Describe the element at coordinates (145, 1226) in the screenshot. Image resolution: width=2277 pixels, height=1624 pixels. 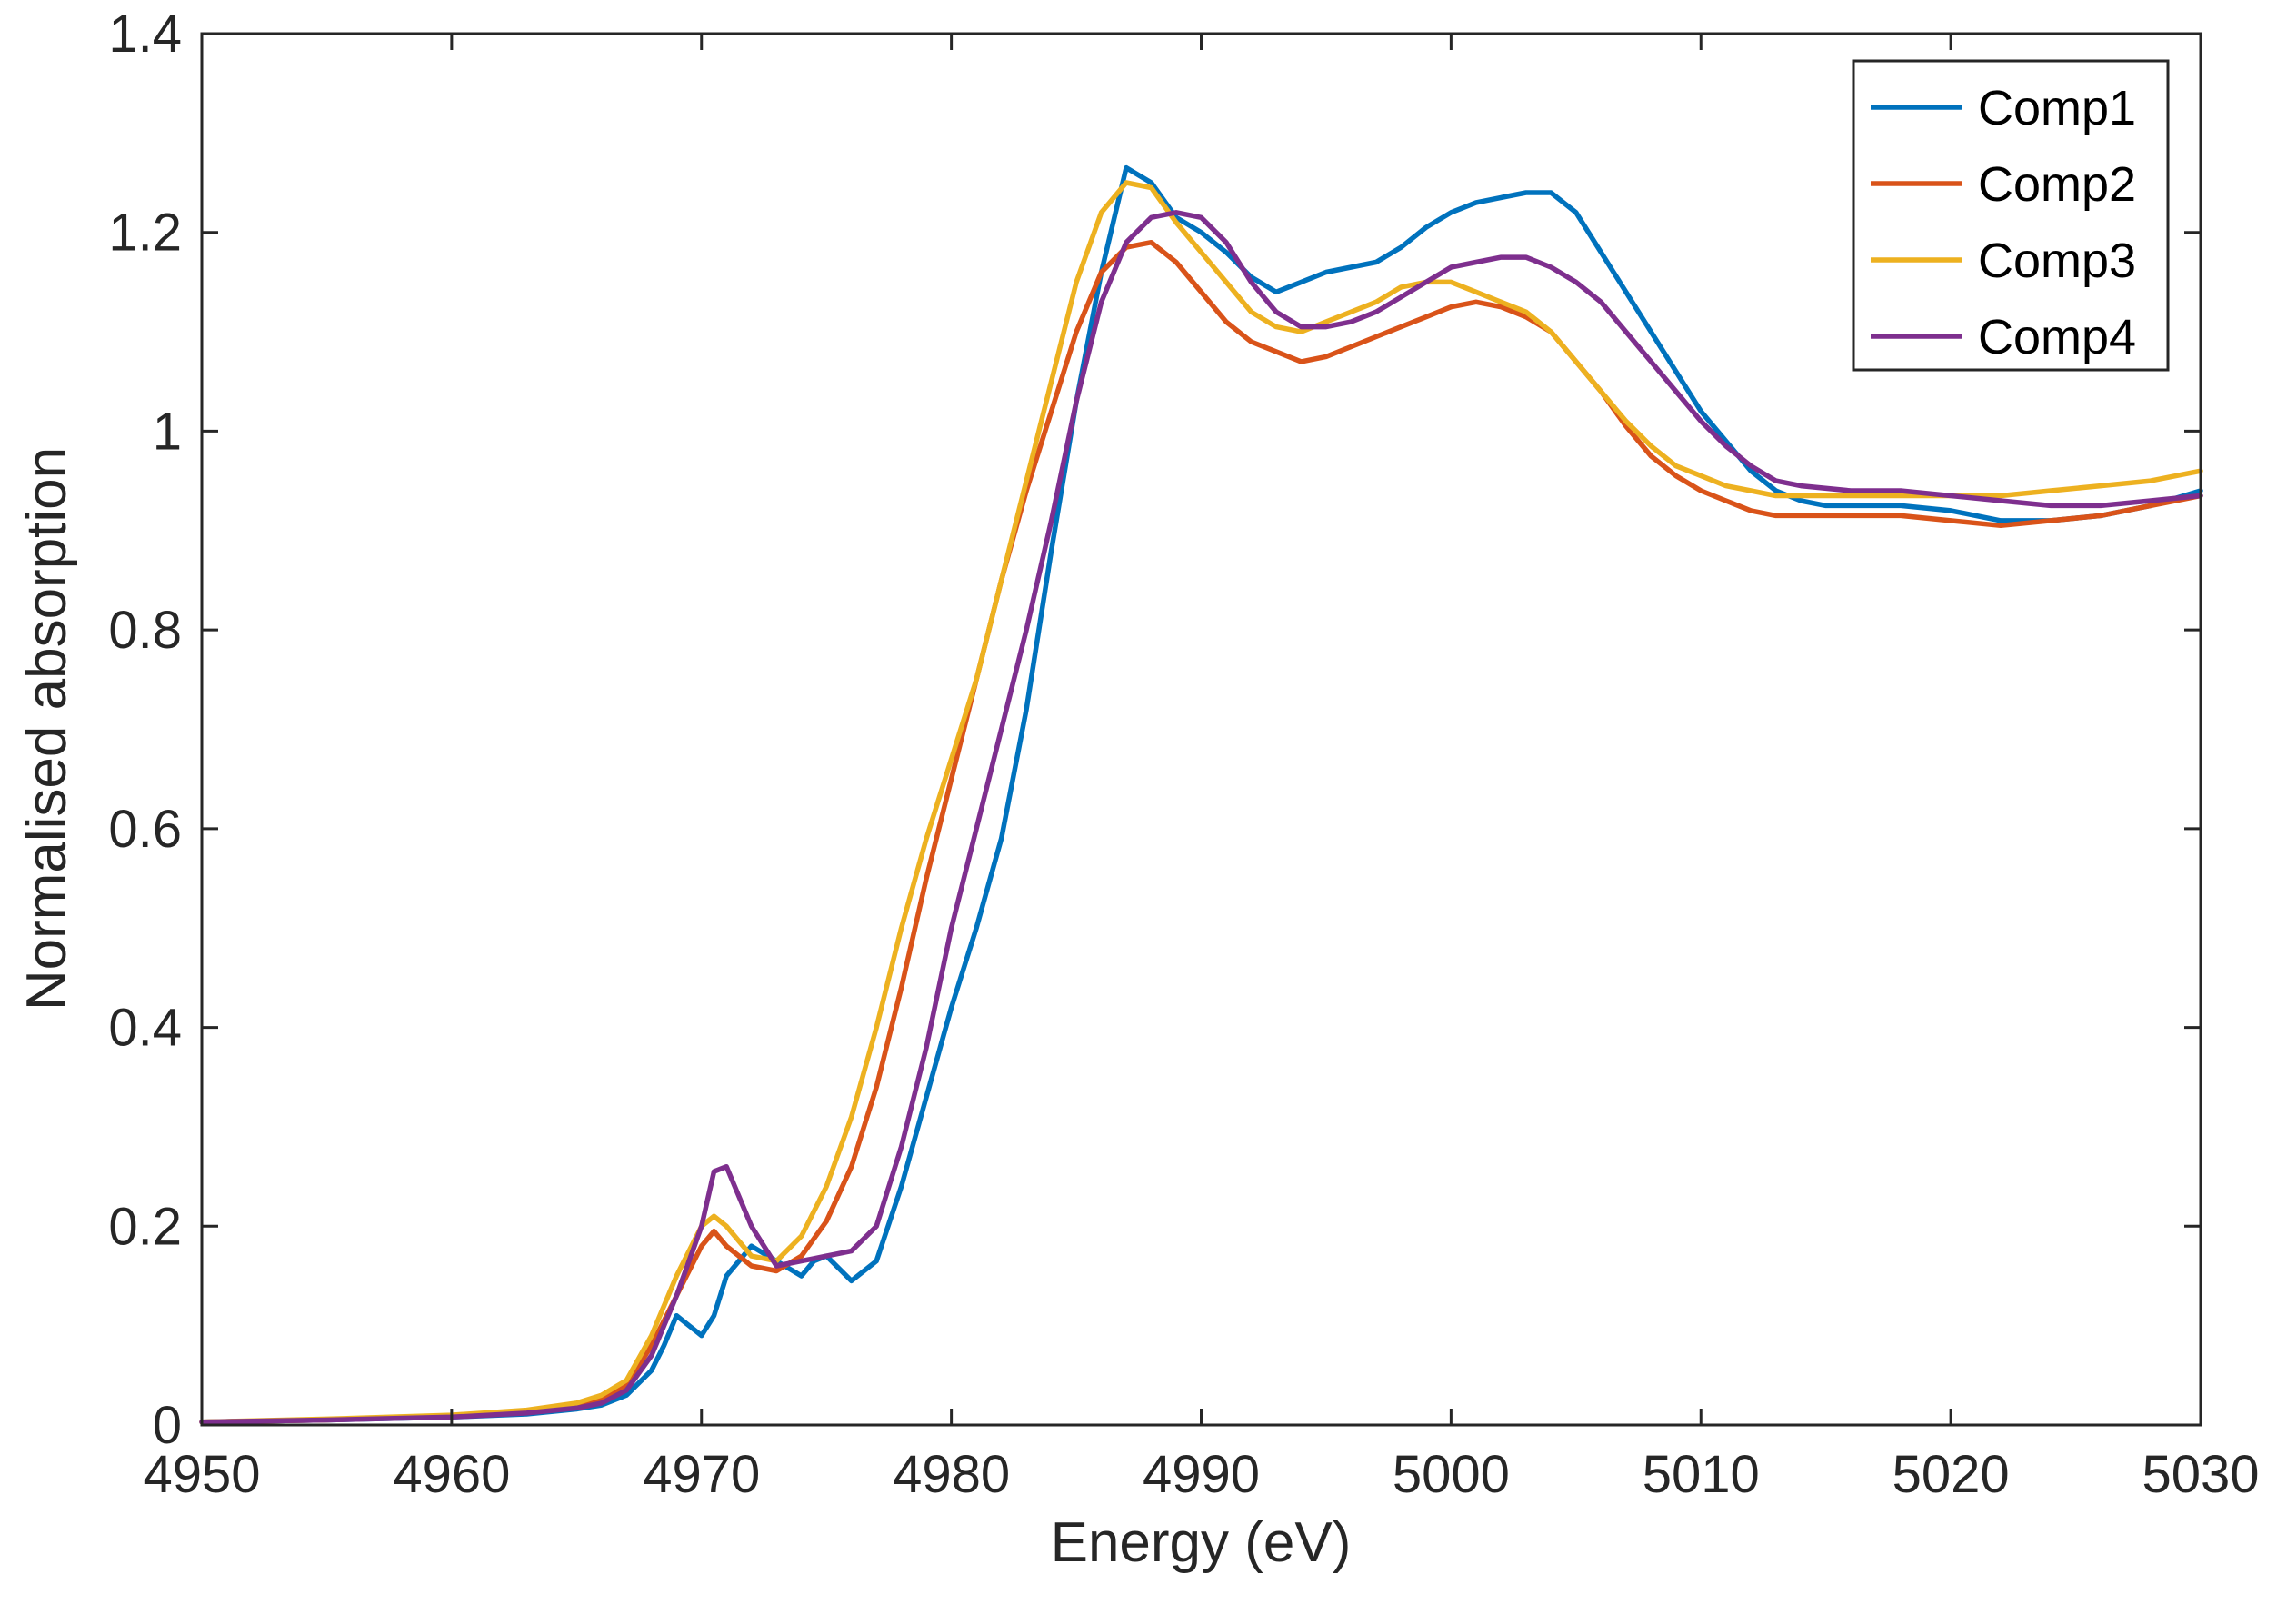
I see `y-tick-label: 0.2` at that location.